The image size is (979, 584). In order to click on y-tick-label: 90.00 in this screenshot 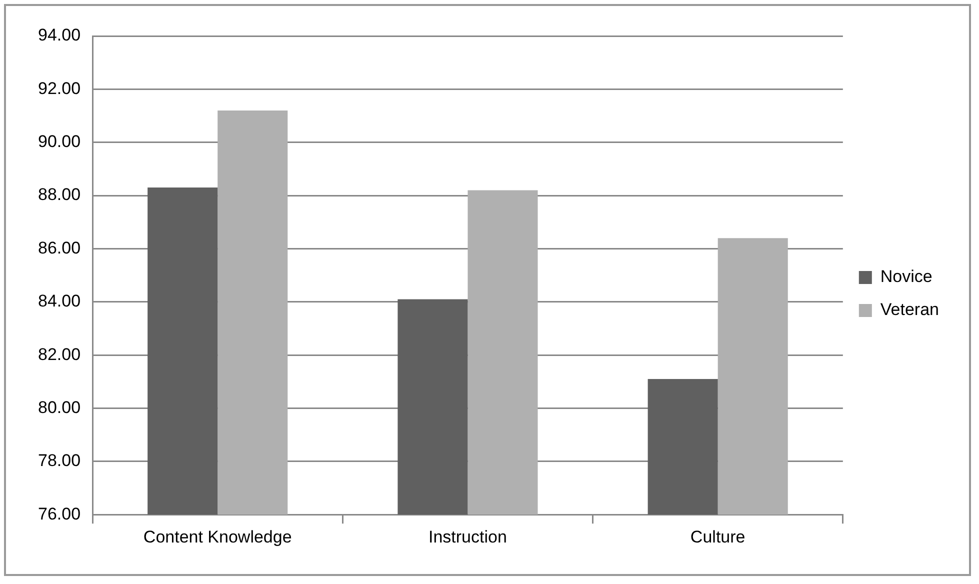, I will do `click(59, 142)`.